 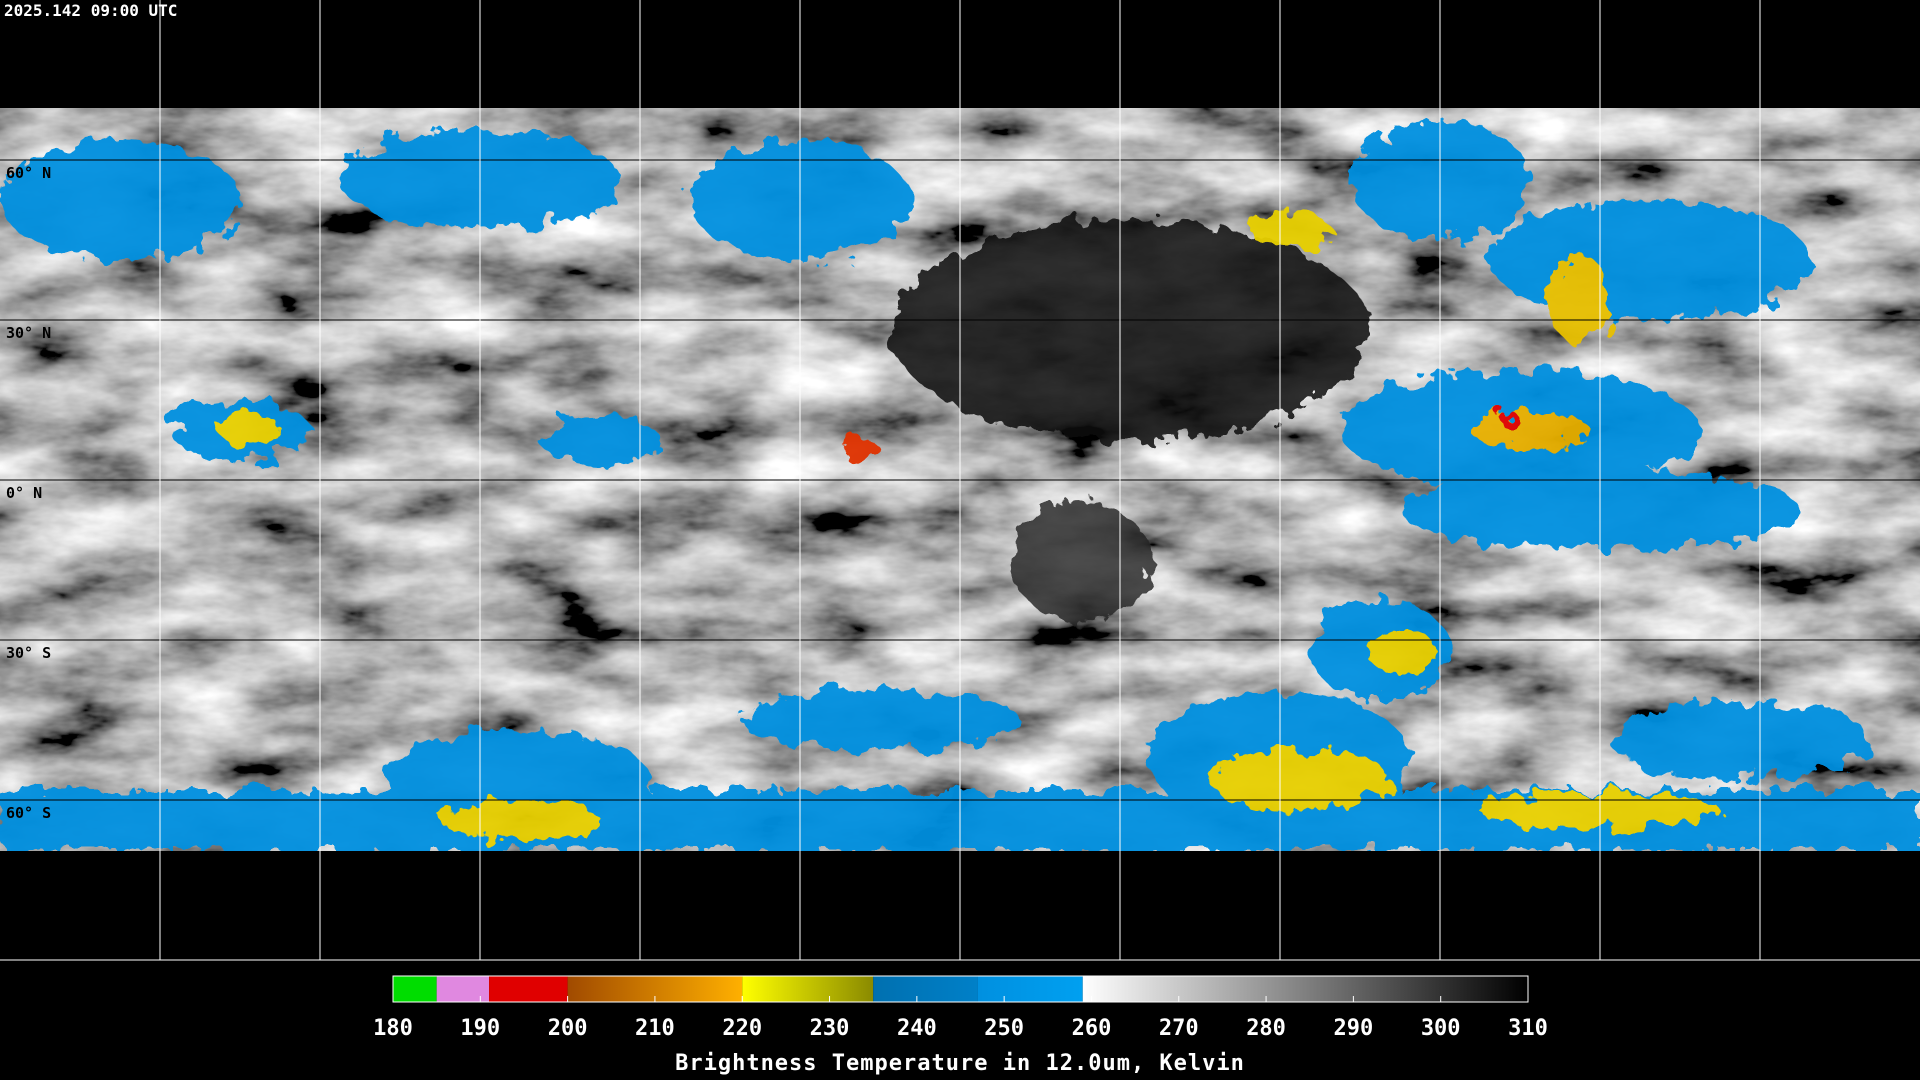 I want to click on colorbar-tick-label: 280, so click(x=1266, y=1028).